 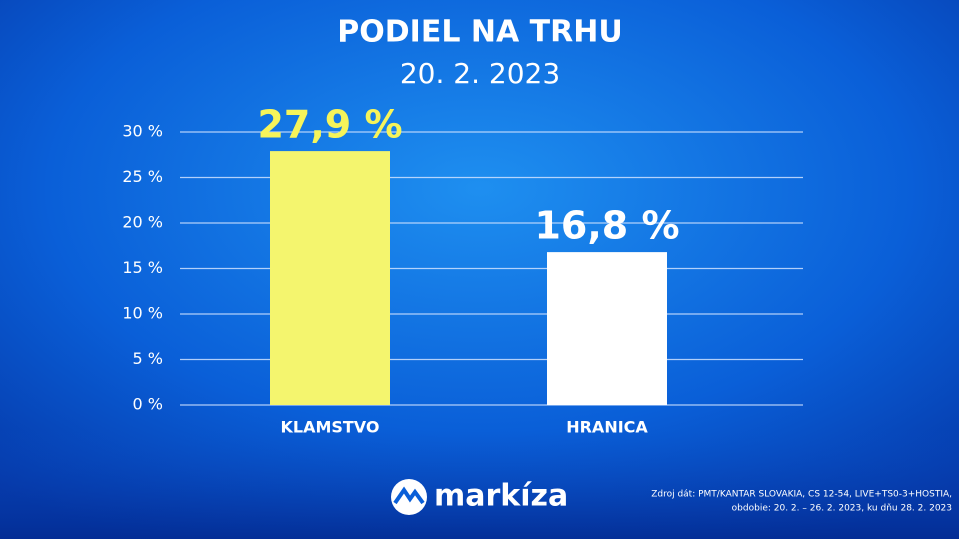 I want to click on value-label: 16,8 %, so click(x=606, y=226).